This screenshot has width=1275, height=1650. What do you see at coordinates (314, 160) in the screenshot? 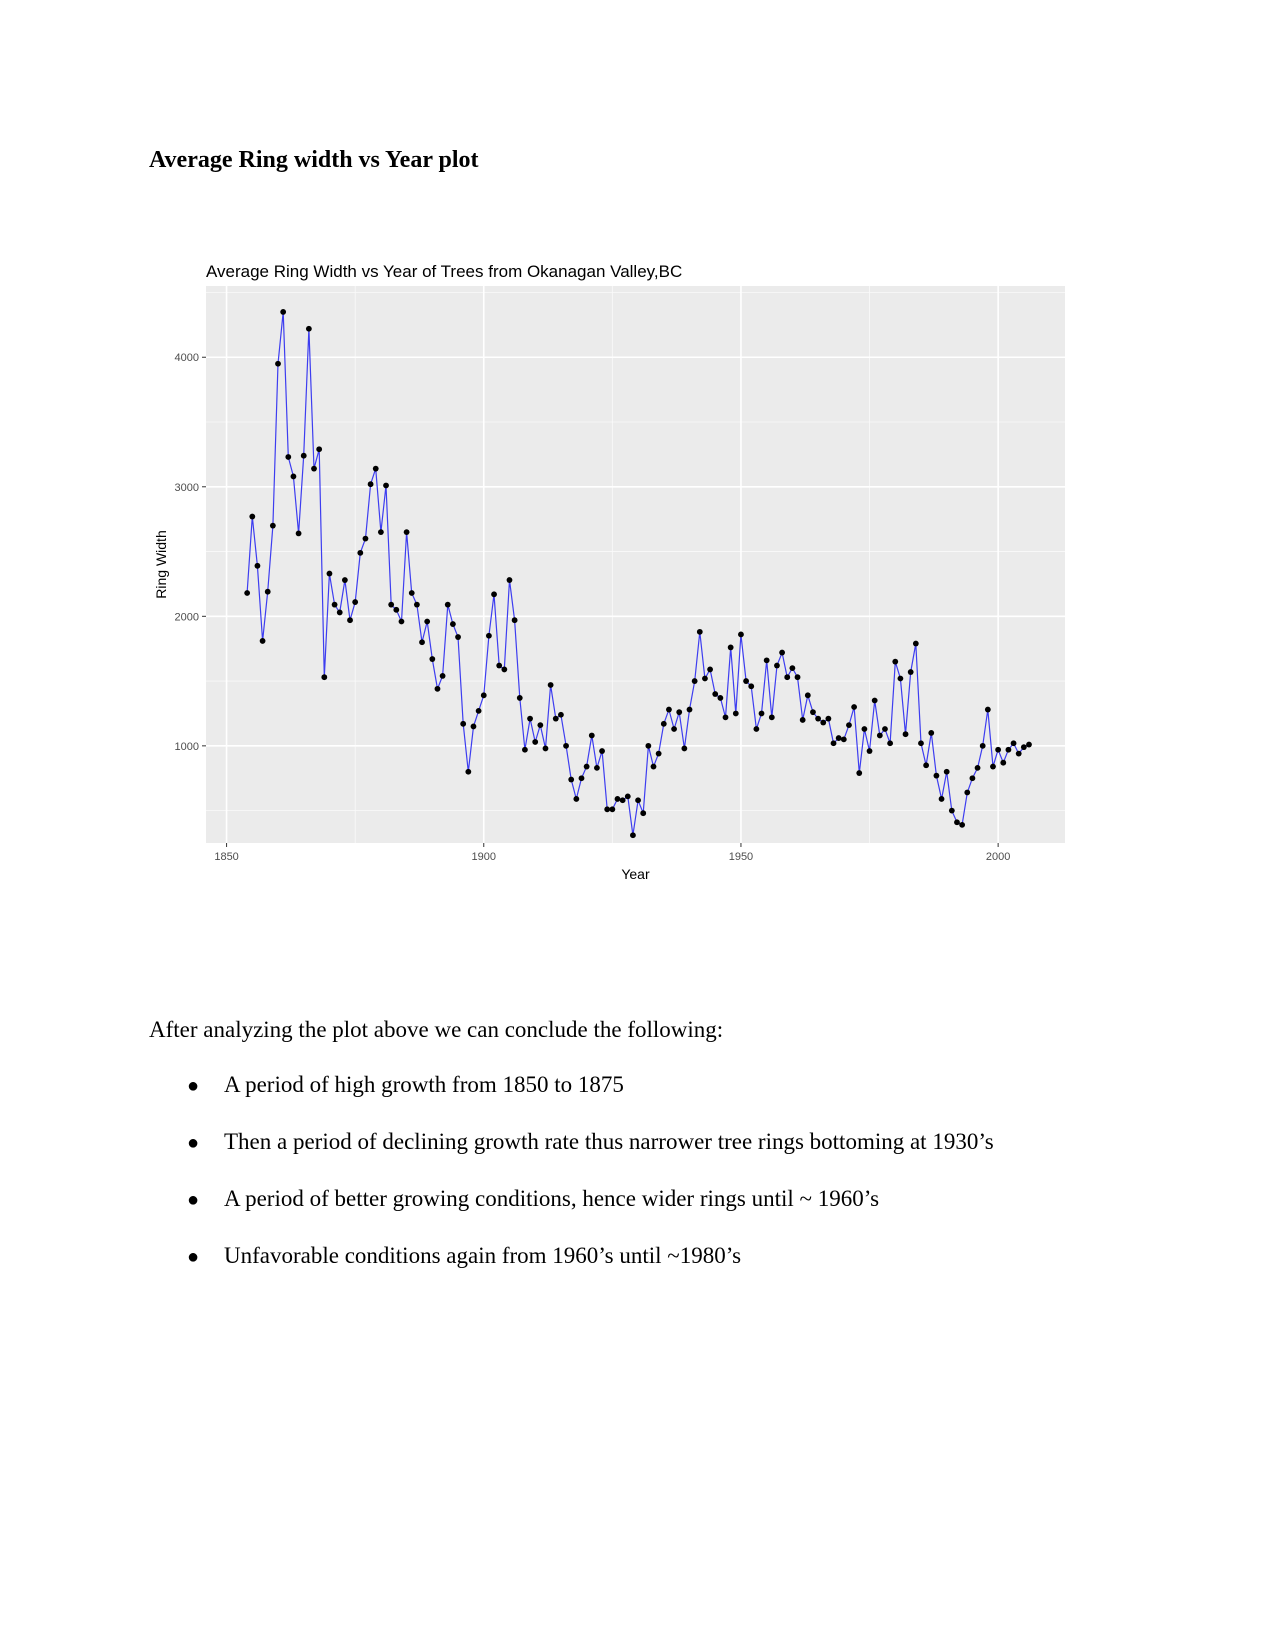
I see `page-heading: Average Ring width vs Year plot` at bounding box center [314, 160].